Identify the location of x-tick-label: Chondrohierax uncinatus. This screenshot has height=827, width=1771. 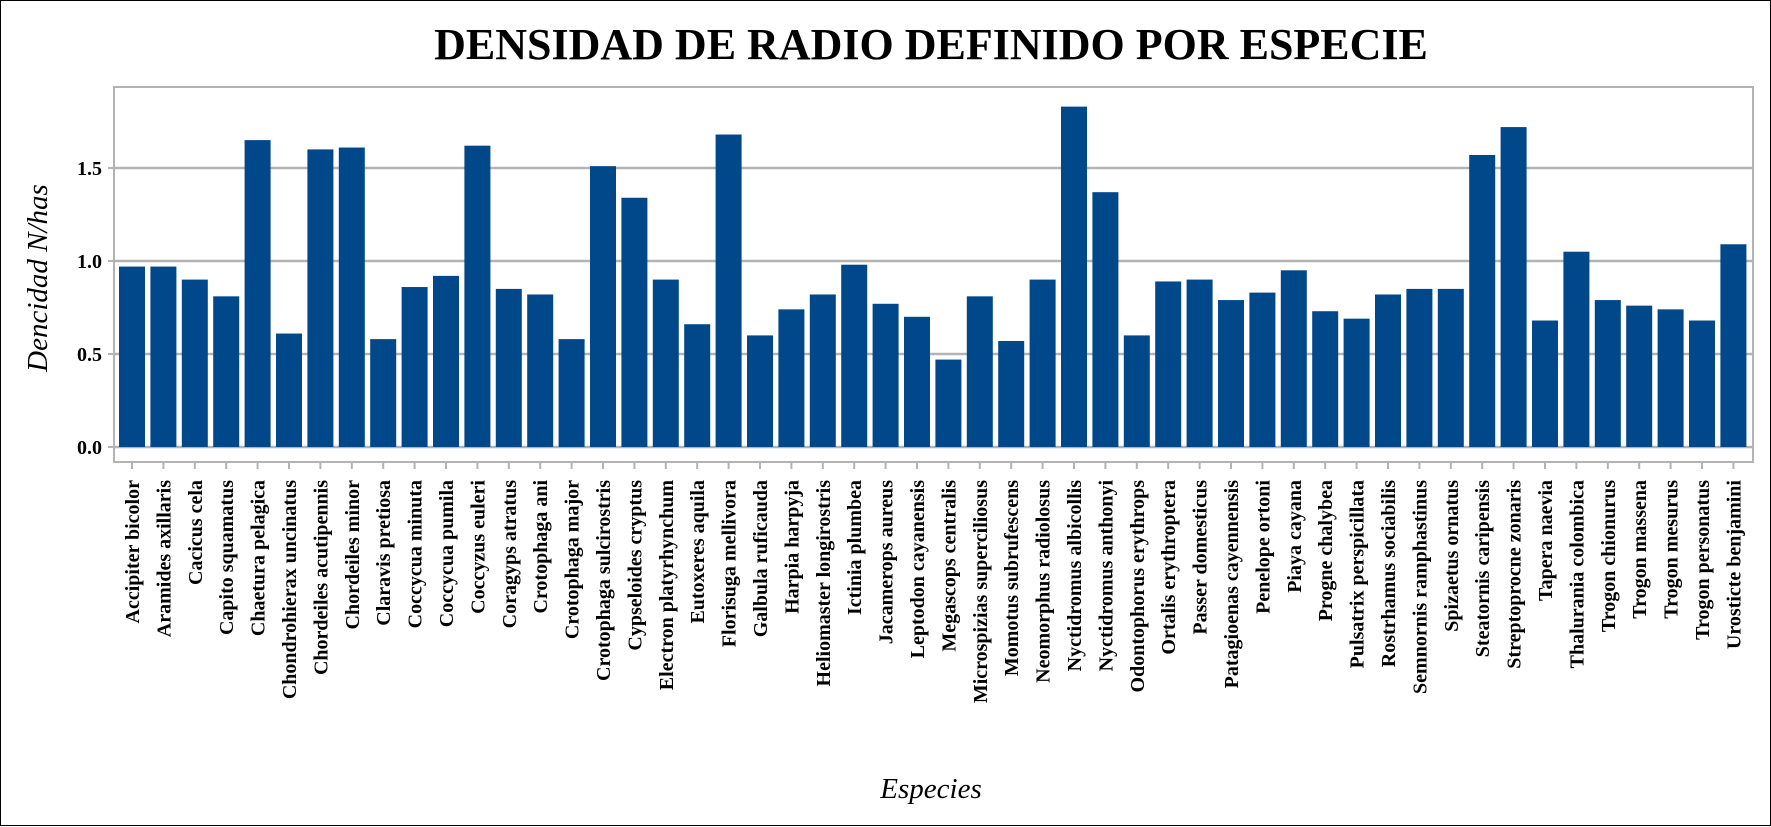
(290, 589).